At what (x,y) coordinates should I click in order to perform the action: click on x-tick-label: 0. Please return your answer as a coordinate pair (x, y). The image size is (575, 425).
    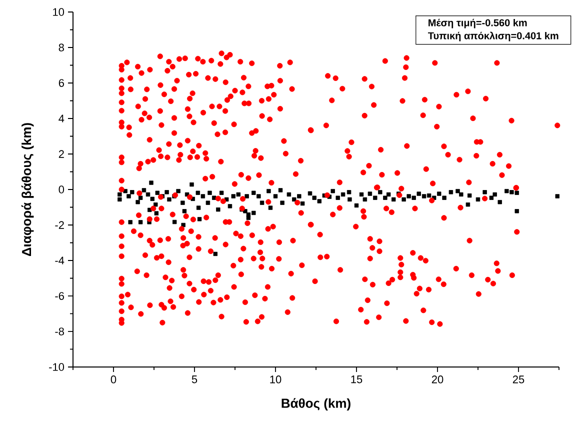
    Looking at the image, I should click on (113, 380).